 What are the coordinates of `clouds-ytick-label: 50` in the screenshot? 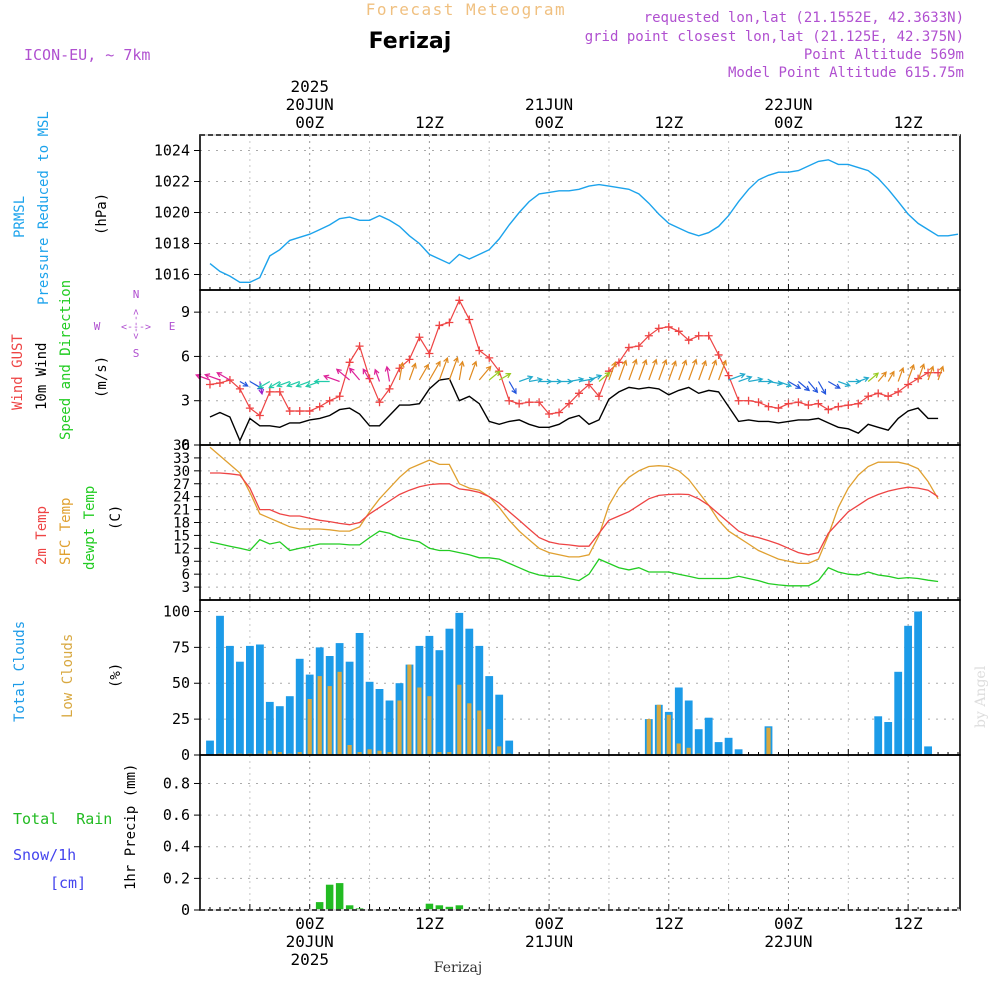 It's located at (181, 683).